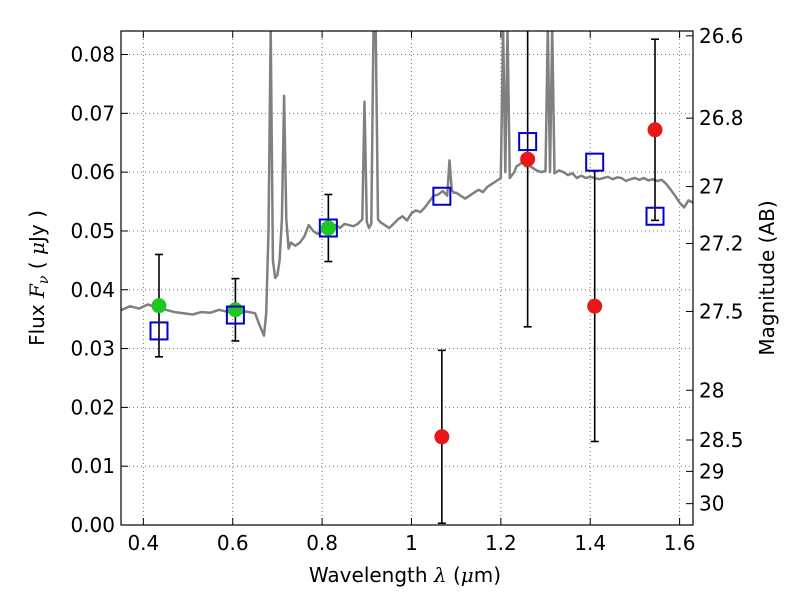 The height and width of the screenshot is (600, 800). I want to click on mag-tick-label: 27, so click(711, 187).